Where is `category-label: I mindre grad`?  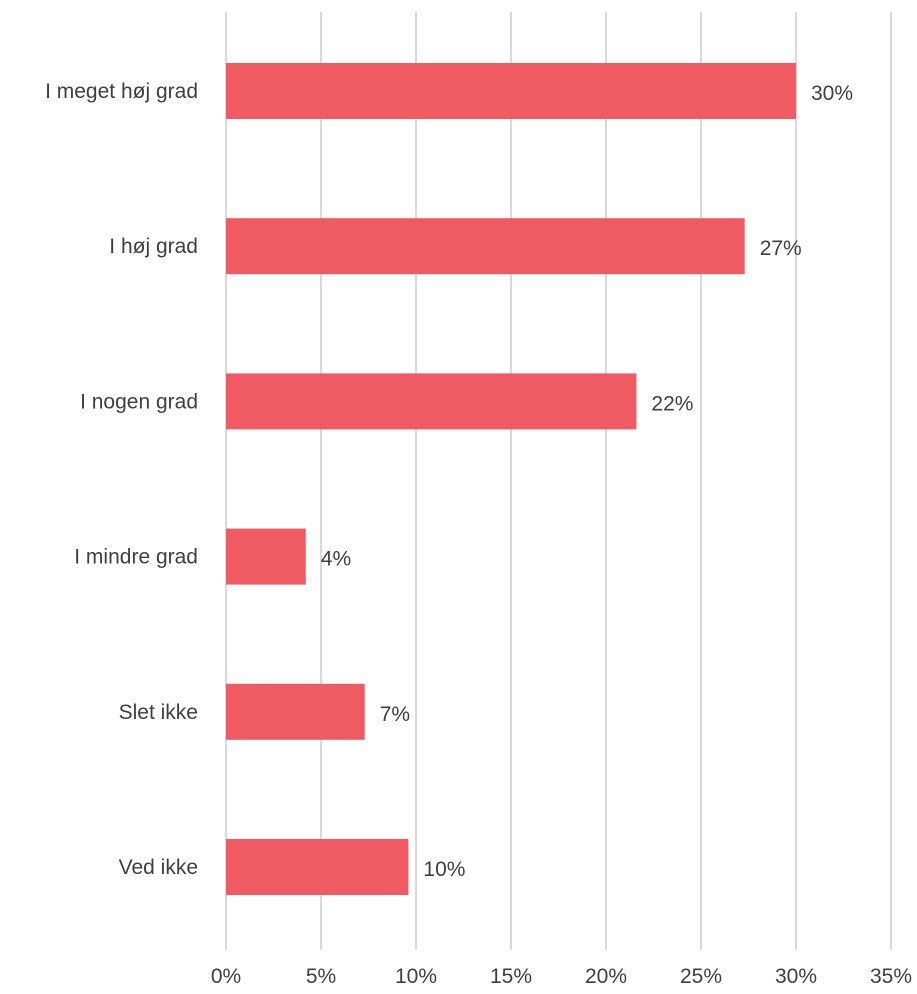 category-label: I mindre grad is located at coordinates (136, 557).